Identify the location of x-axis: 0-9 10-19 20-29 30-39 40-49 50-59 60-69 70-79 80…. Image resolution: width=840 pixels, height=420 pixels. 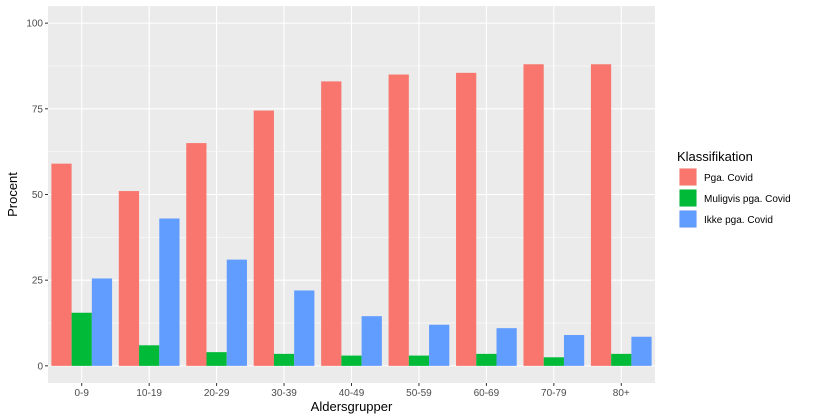
(352, 391).